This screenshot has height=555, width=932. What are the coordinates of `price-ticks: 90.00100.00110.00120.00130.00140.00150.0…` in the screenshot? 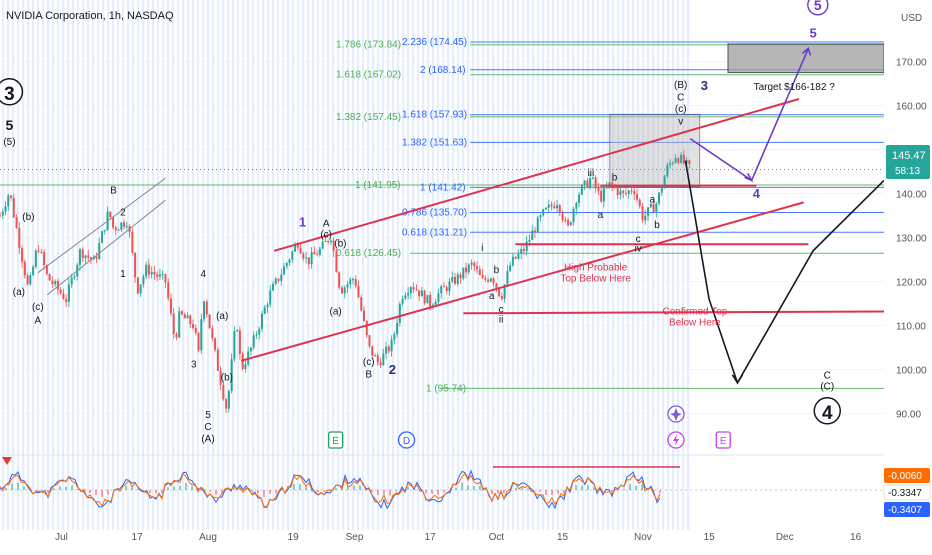 It's located at (911, 239).